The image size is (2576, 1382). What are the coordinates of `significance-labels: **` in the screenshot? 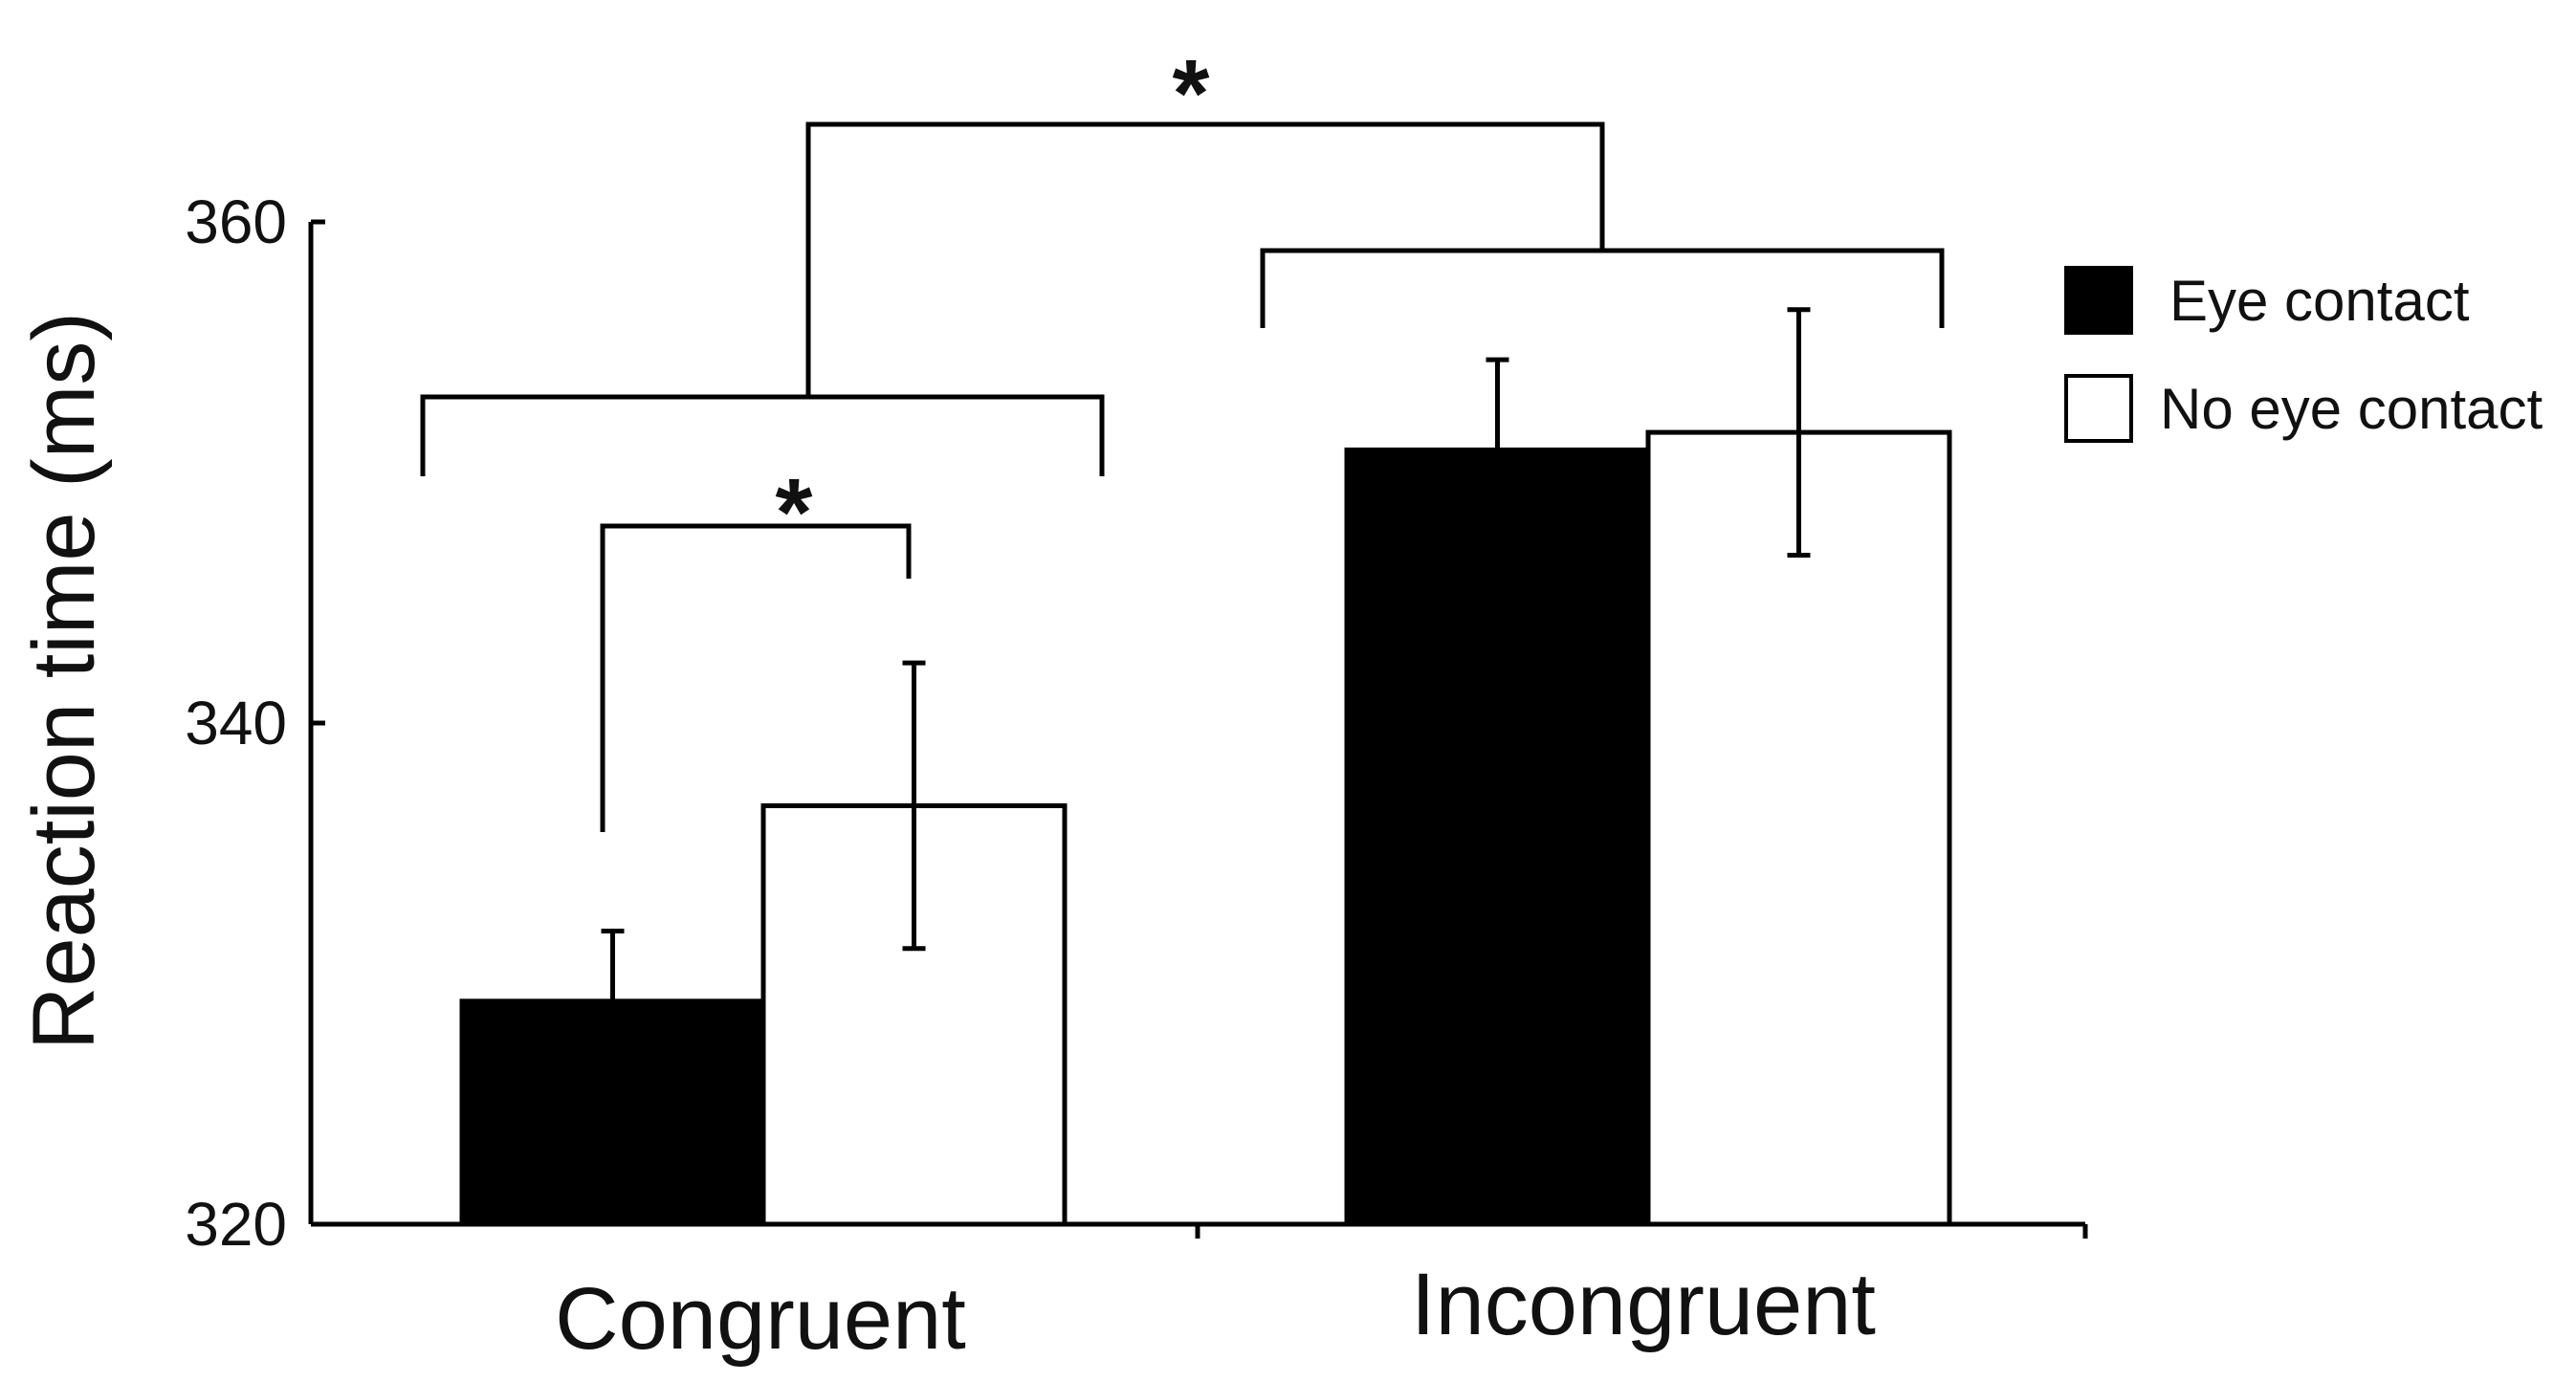 It's located at (993, 303).